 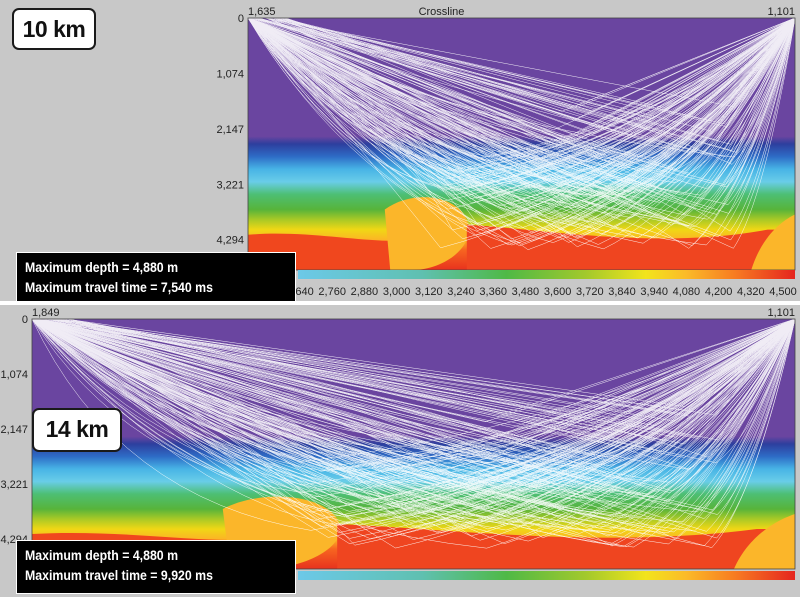 I want to click on colorbar-tick-label: 3,240, so click(x=461, y=292).